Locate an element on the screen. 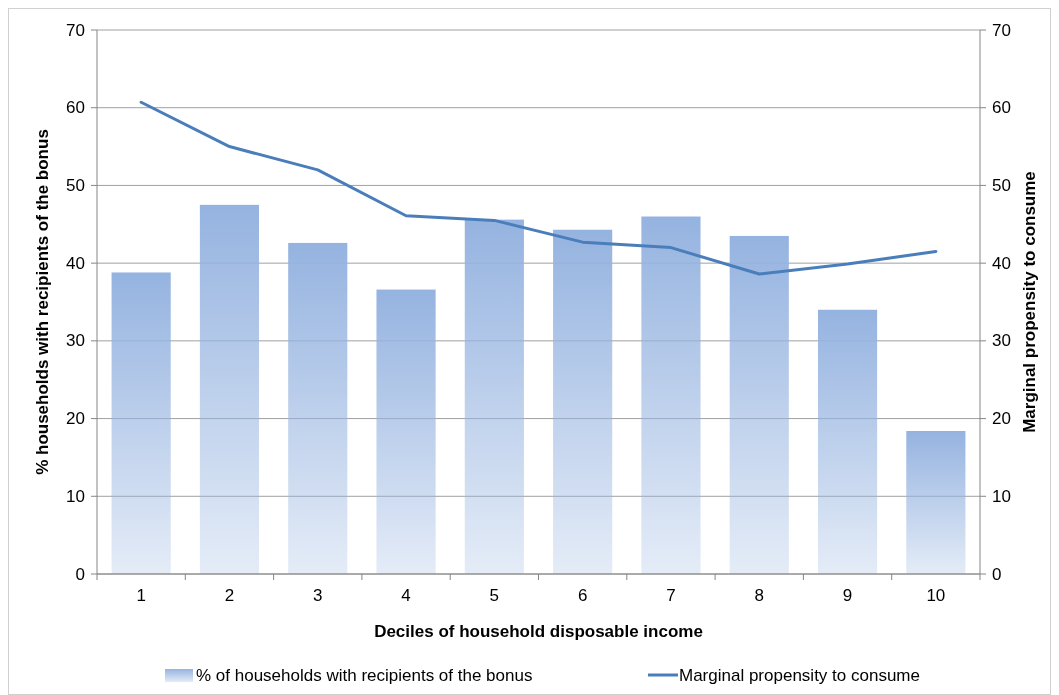  x-tick-label: 7 is located at coordinates (671, 595).